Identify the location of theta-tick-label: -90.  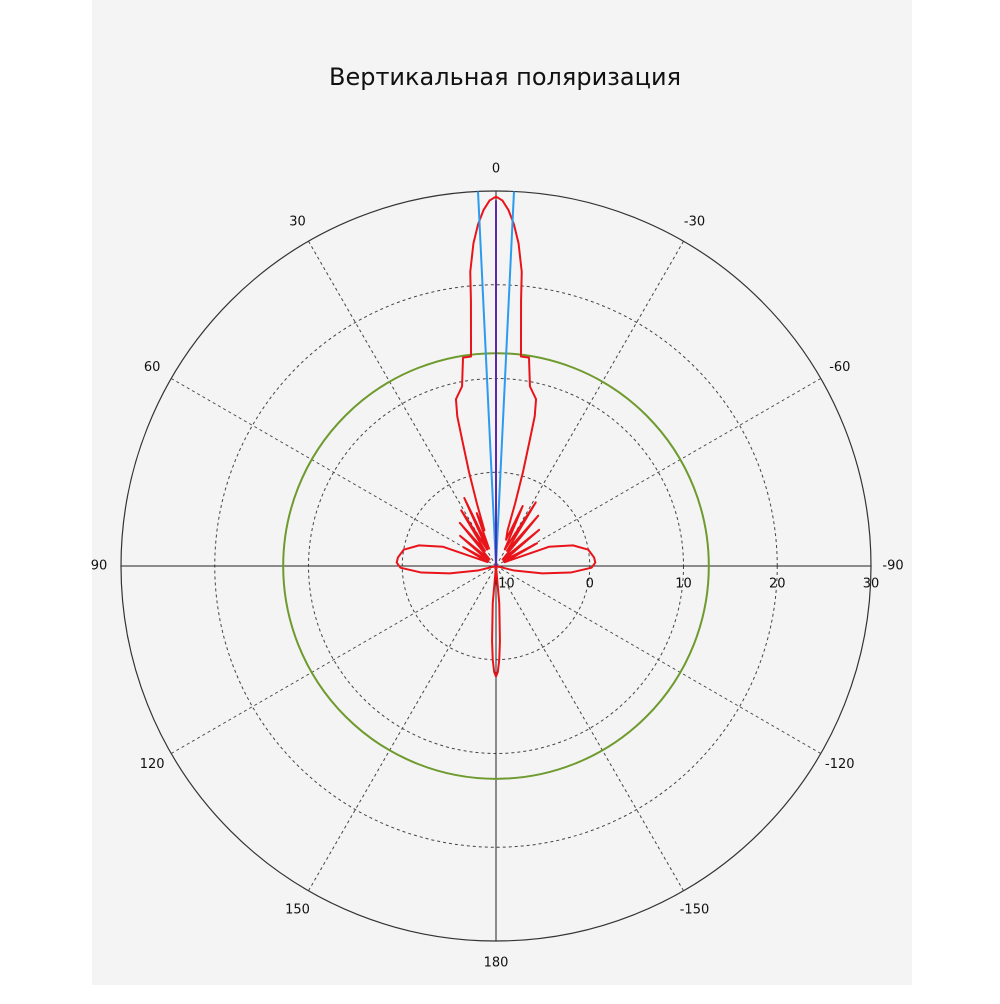
(892, 566).